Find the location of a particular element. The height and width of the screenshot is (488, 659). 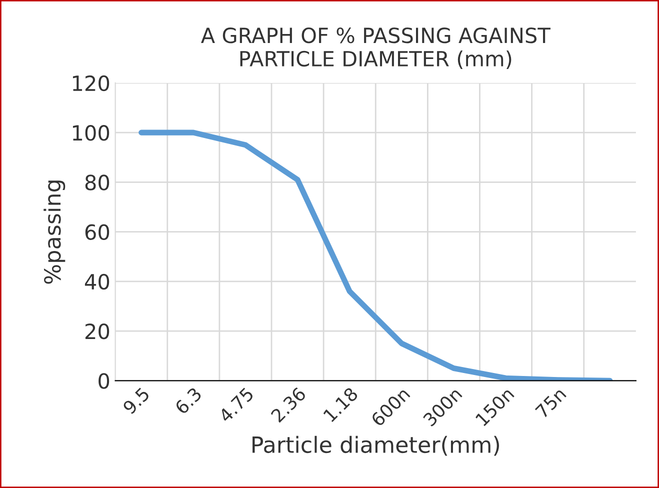

y-tick-label: 20 is located at coordinates (97, 331).